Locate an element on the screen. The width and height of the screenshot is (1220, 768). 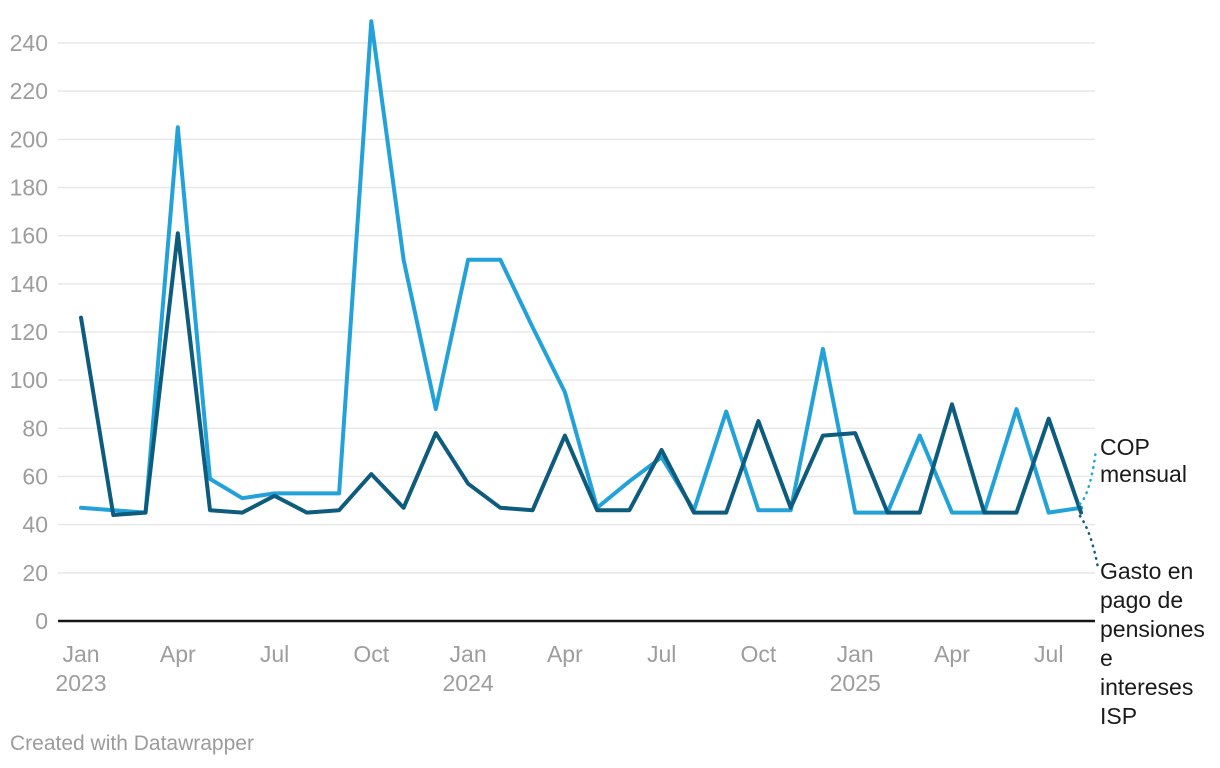
y-axis-tick-label: 40 is located at coordinates (35, 525).